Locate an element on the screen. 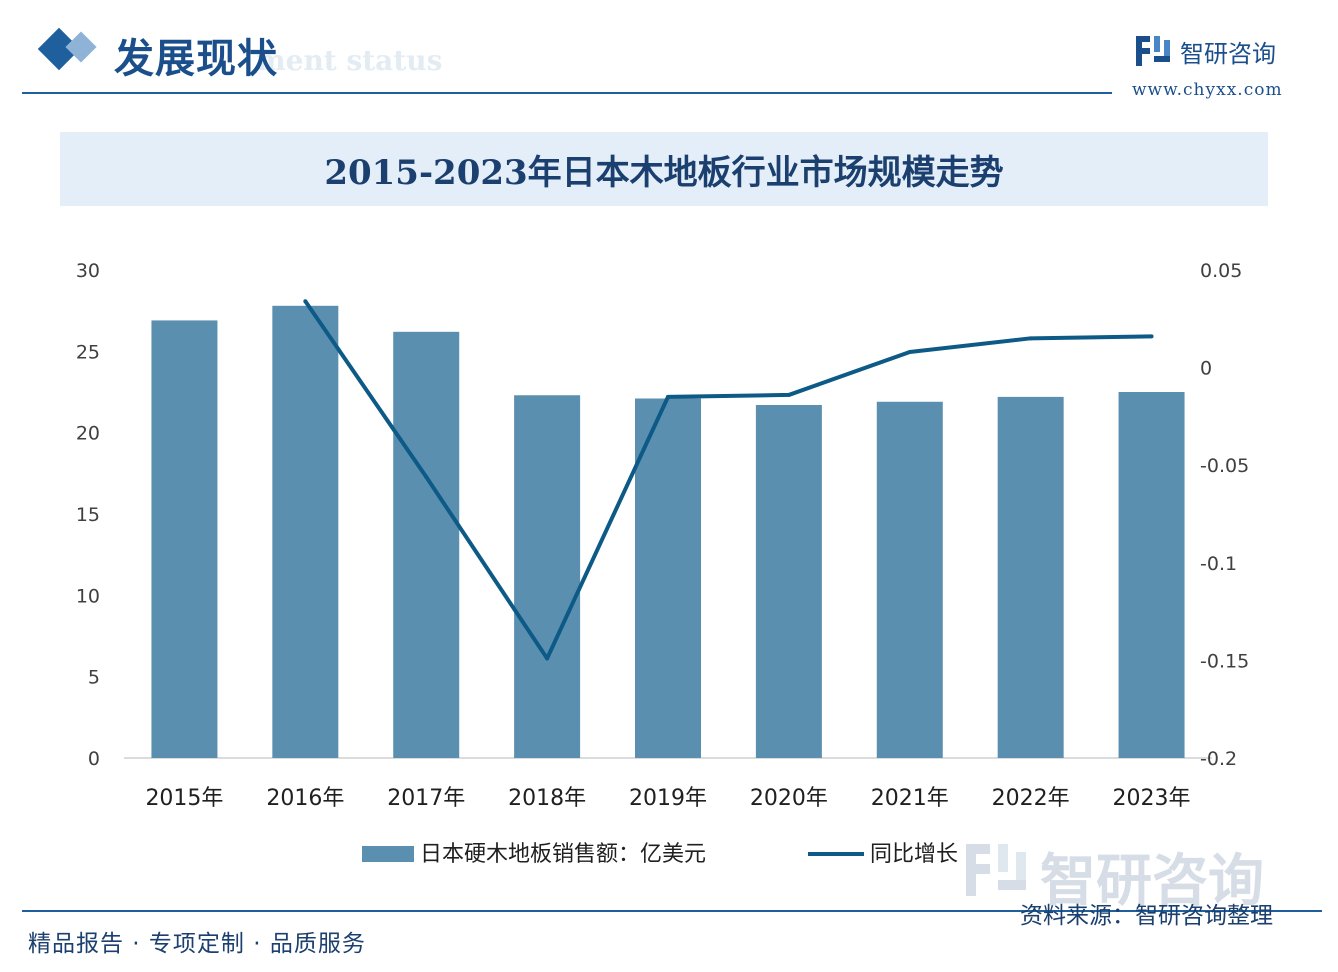  chart-title-band: 2015-2023年日本木地板行业市场规模走势 is located at coordinates (664, 169).